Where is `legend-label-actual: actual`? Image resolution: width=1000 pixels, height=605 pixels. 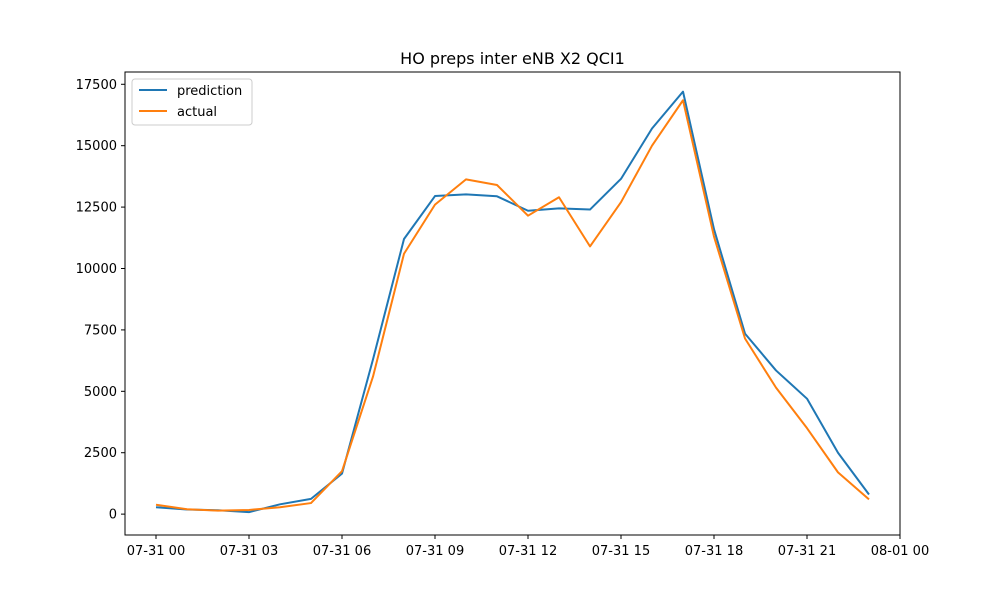
legend-label-actual: actual is located at coordinates (197, 112).